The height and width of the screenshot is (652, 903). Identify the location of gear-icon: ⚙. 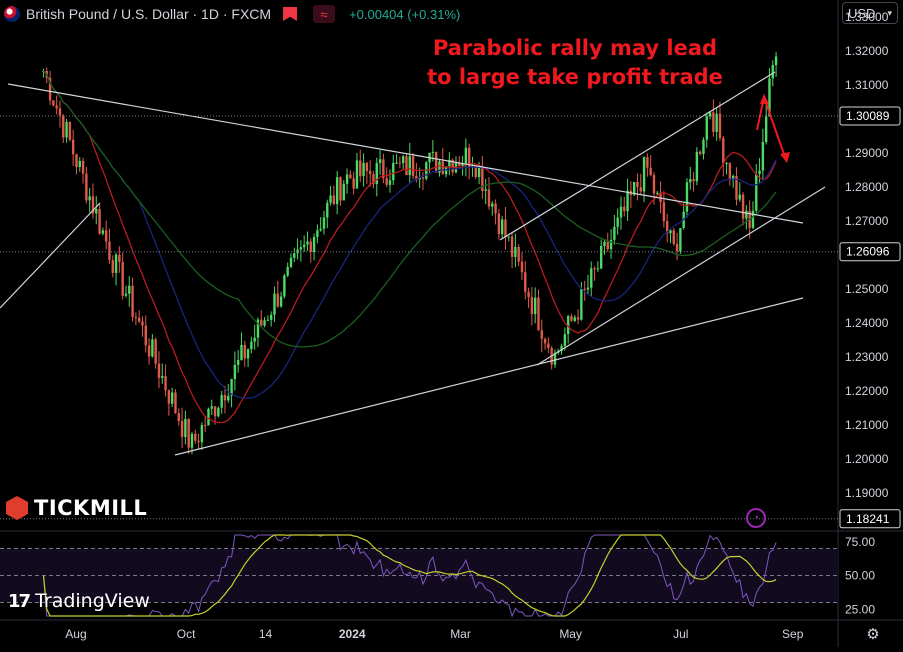
(873, 634).